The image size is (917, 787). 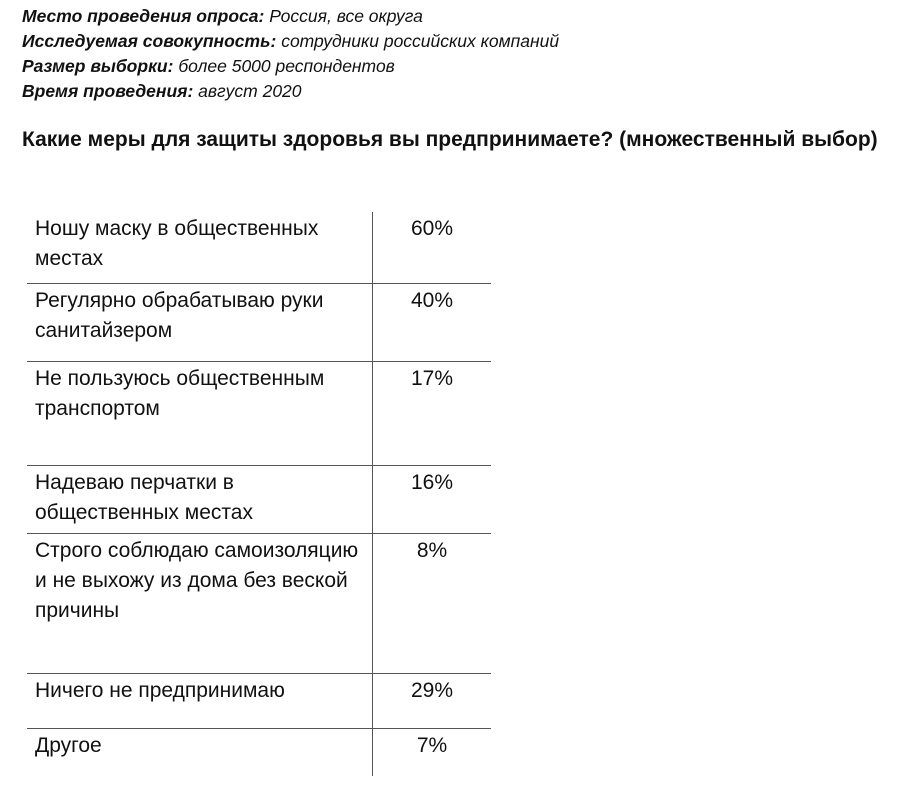 I want to click on row-value: 16%, so click(x=431, y=499).